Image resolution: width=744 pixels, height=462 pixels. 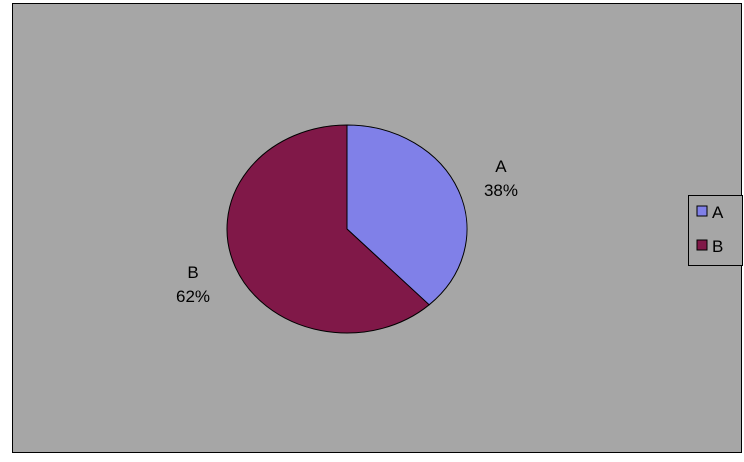 What do you see at coordinates (407, 215) in the screenshot?
I see `pie-slice-a` at bounding box center [407, 215].